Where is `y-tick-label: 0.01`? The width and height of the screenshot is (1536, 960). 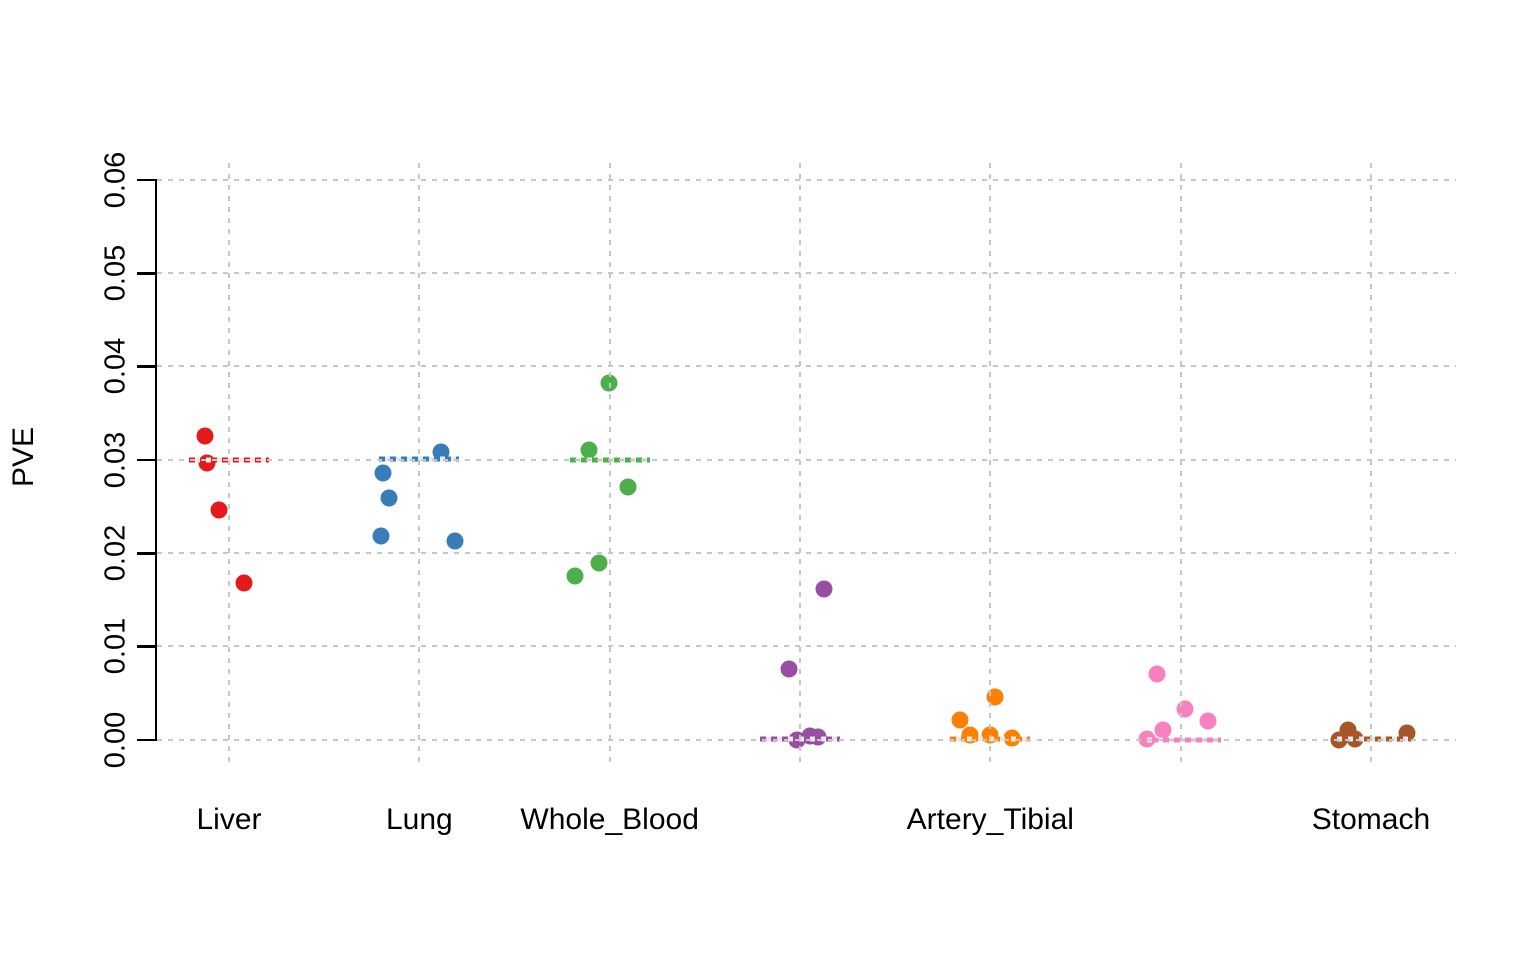
y-tick-label: 0.01 is located at coordinates (115, 646).